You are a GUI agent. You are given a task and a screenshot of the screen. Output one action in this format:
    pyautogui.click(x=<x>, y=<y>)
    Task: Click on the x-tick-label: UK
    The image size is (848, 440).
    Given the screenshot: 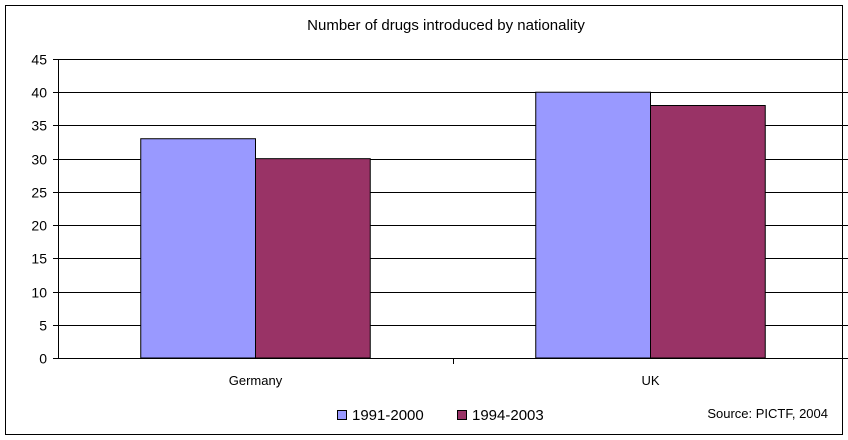 What is the action you would take?
    pyautogui.click(x=650, y=380)
    